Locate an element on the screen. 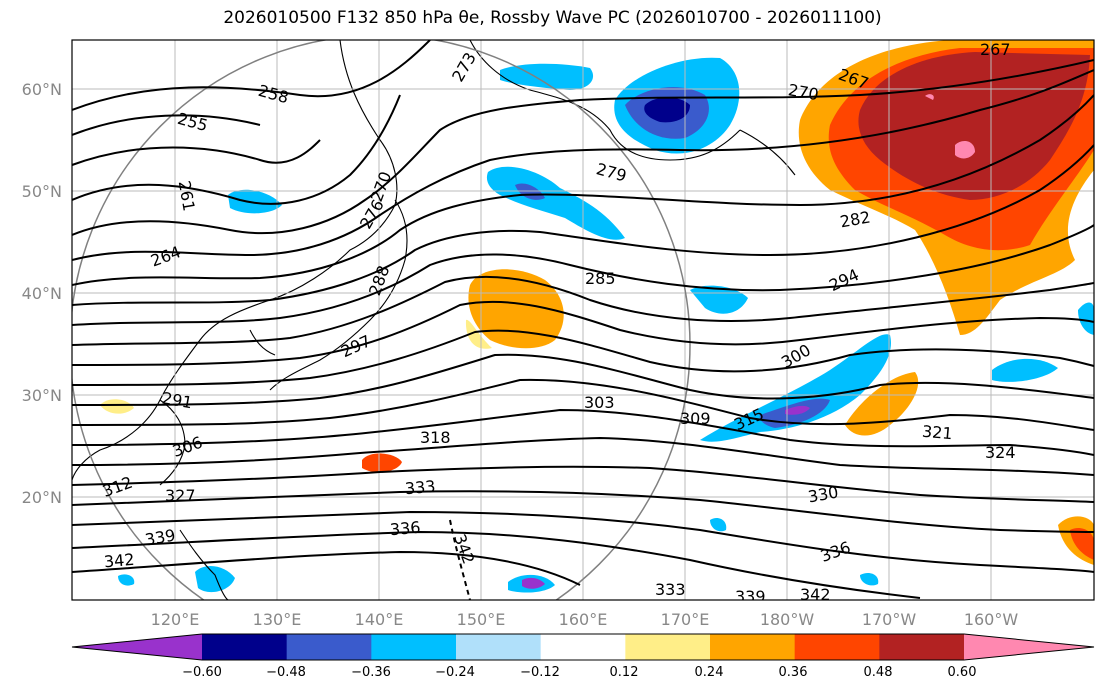 The height and width of the screenshot is (694, 1105). colorbar-tick-label: −0.36 is located at coordinates (371, 672).